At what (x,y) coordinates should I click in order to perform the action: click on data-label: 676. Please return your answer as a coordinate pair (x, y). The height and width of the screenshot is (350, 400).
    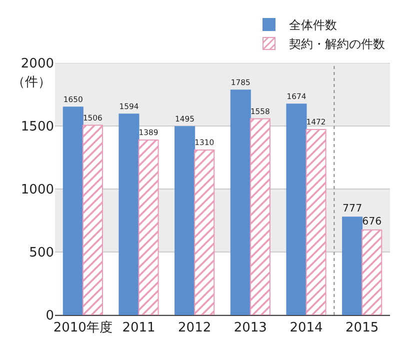
    Looking at the image, I should click on (372, 221).